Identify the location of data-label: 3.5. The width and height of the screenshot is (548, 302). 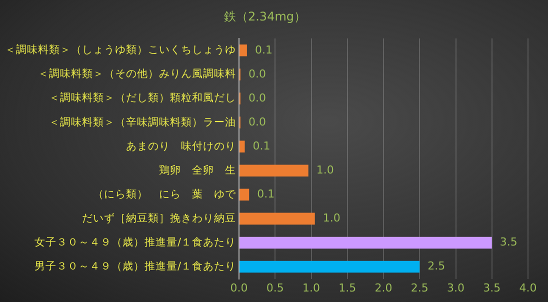
(509, 242).